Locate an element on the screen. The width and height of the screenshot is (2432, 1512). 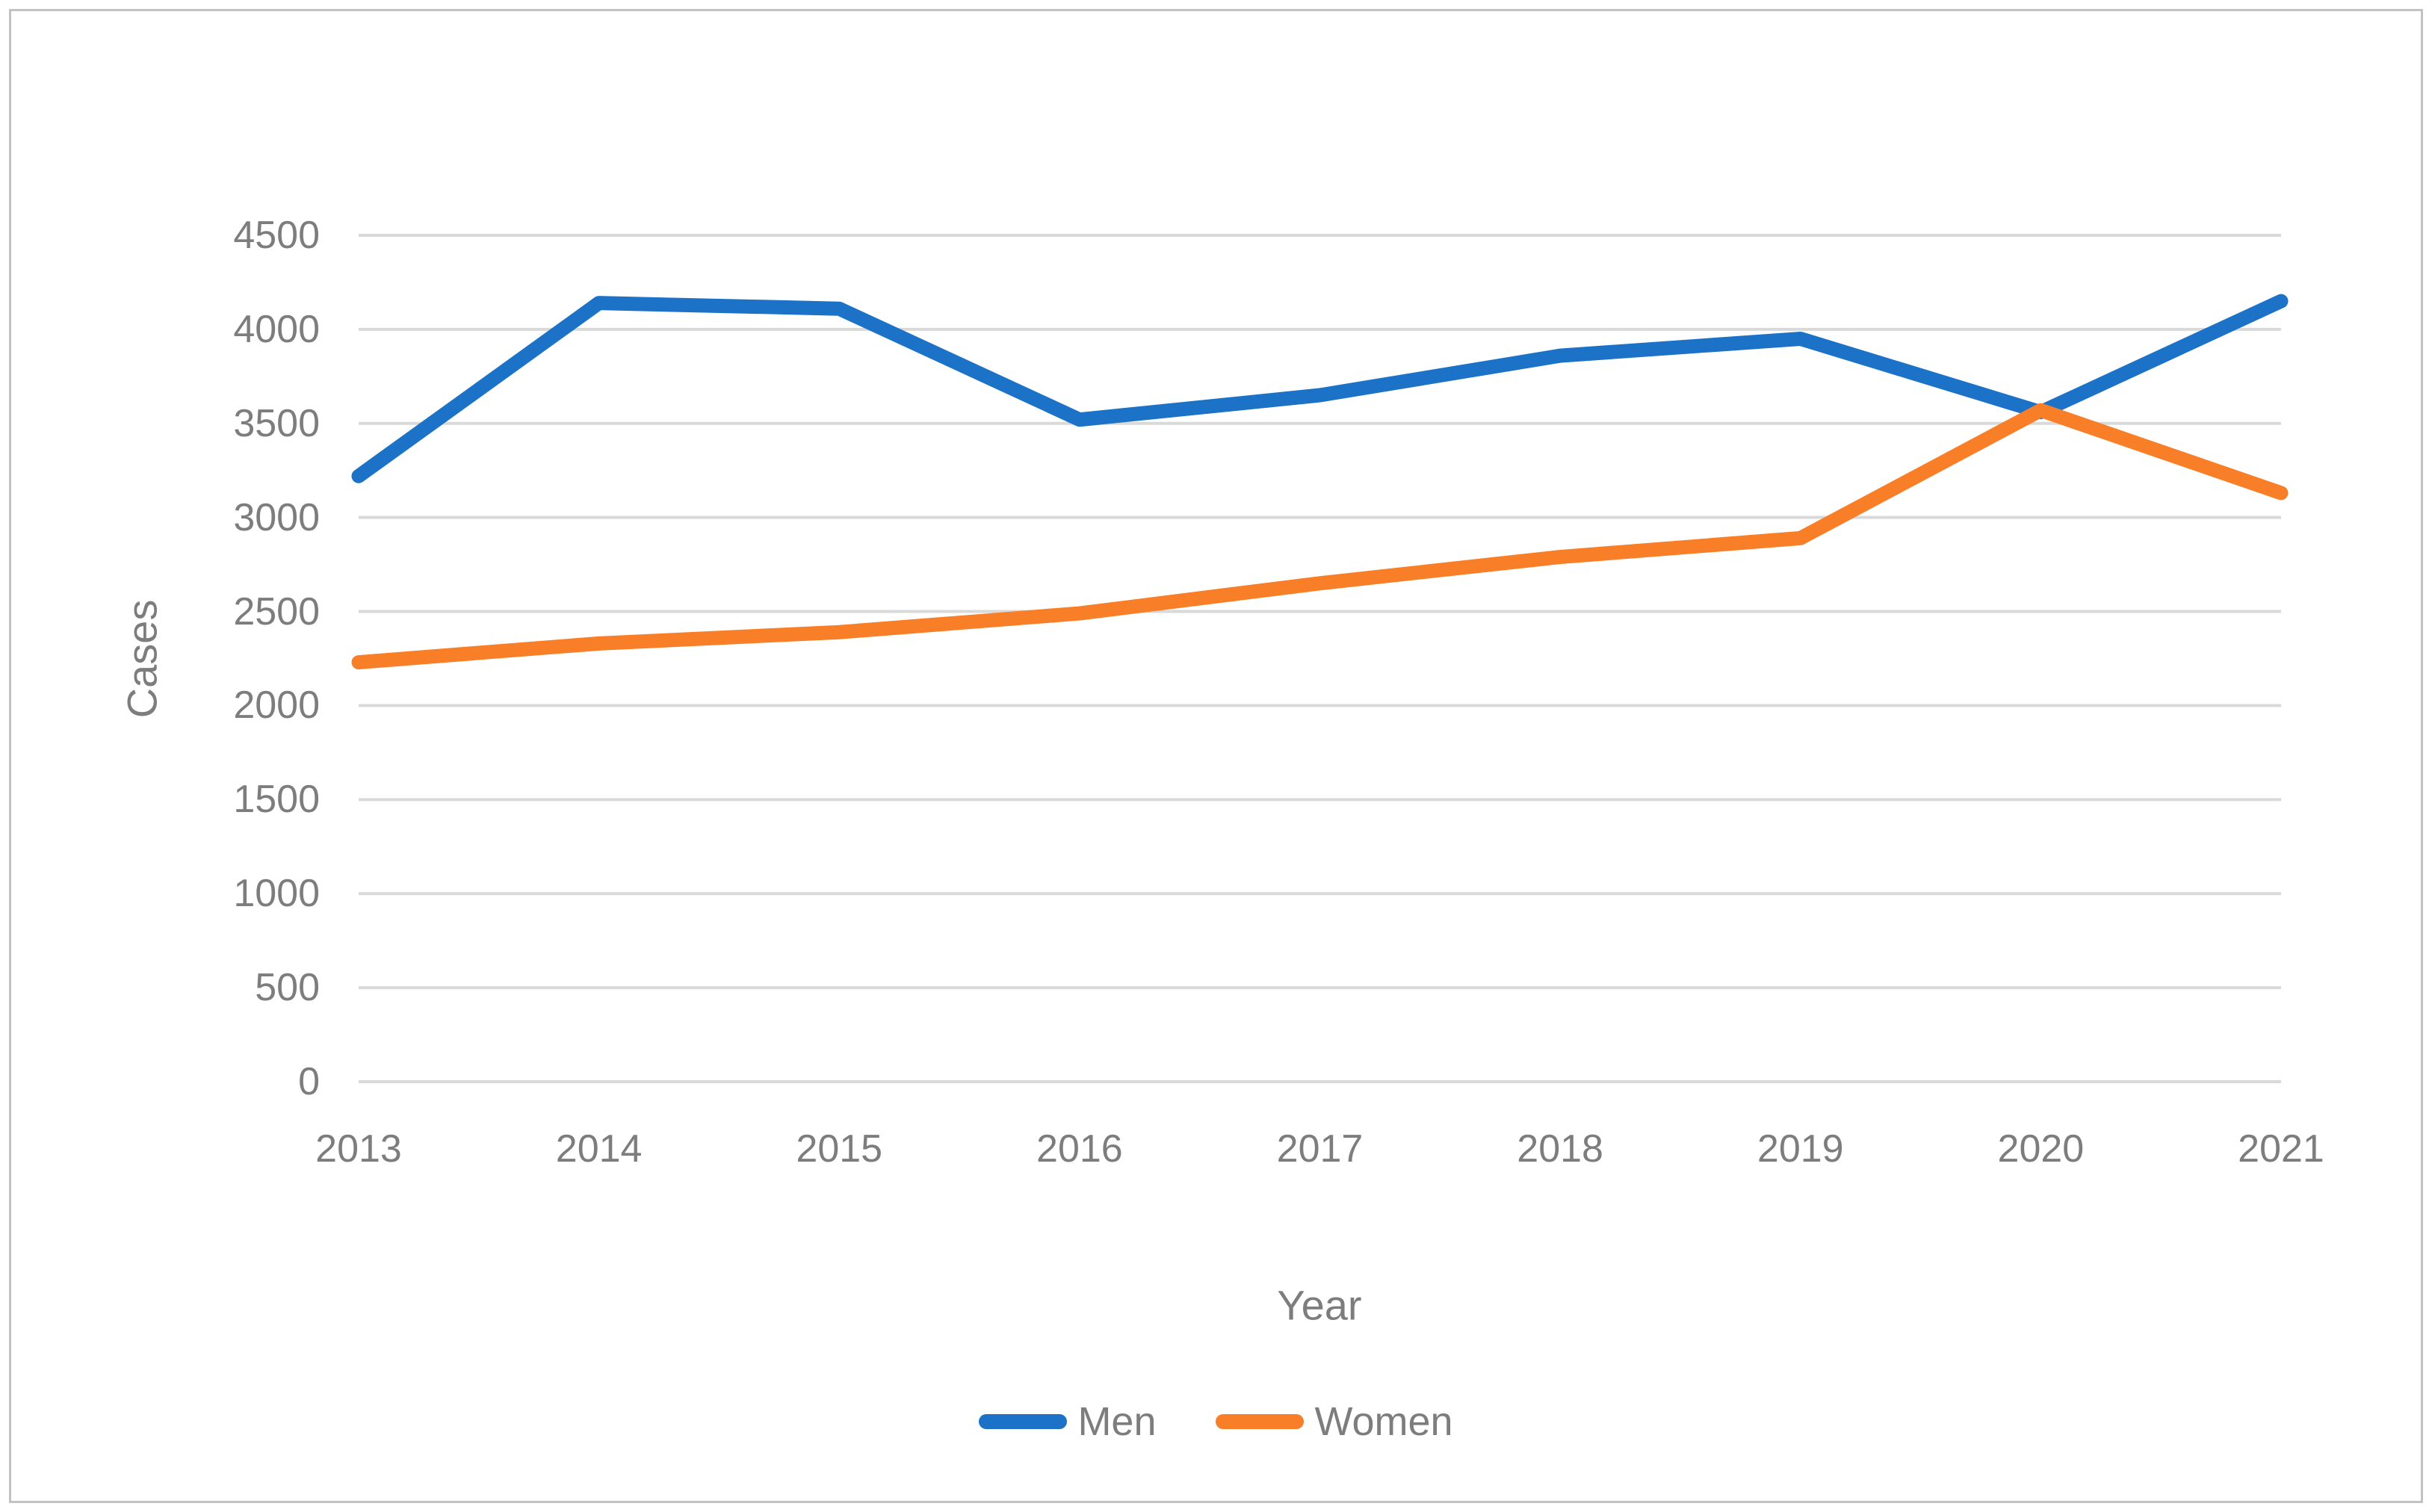
x-axis-title: Year is located at coordinates (1319, 1305).